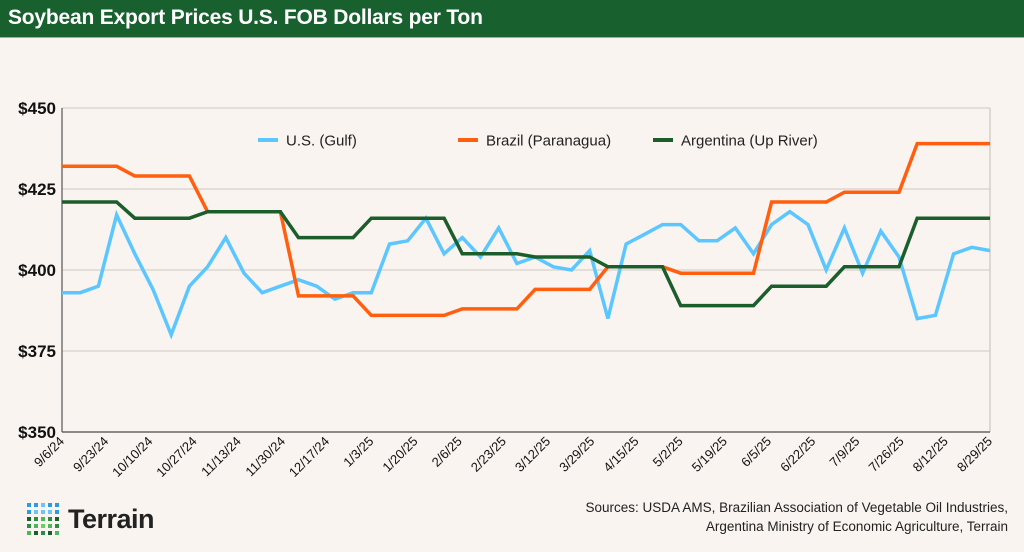 This screenshot has width=1024, height=552. I want to click on x-tick-label: 1/20/25, so click(399, 454).